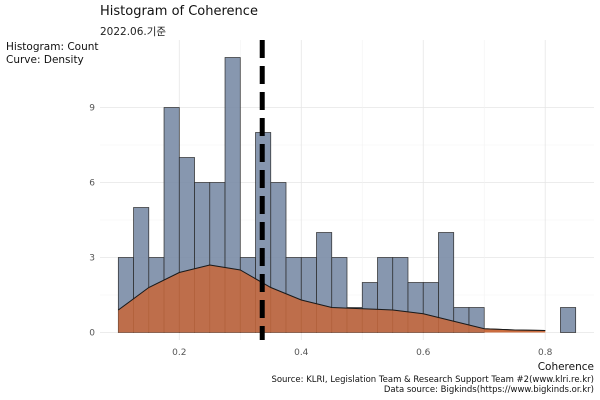 The width and height of the screenshot is (600, 400). I want to click on density-line-overlay, so click(331, 297).